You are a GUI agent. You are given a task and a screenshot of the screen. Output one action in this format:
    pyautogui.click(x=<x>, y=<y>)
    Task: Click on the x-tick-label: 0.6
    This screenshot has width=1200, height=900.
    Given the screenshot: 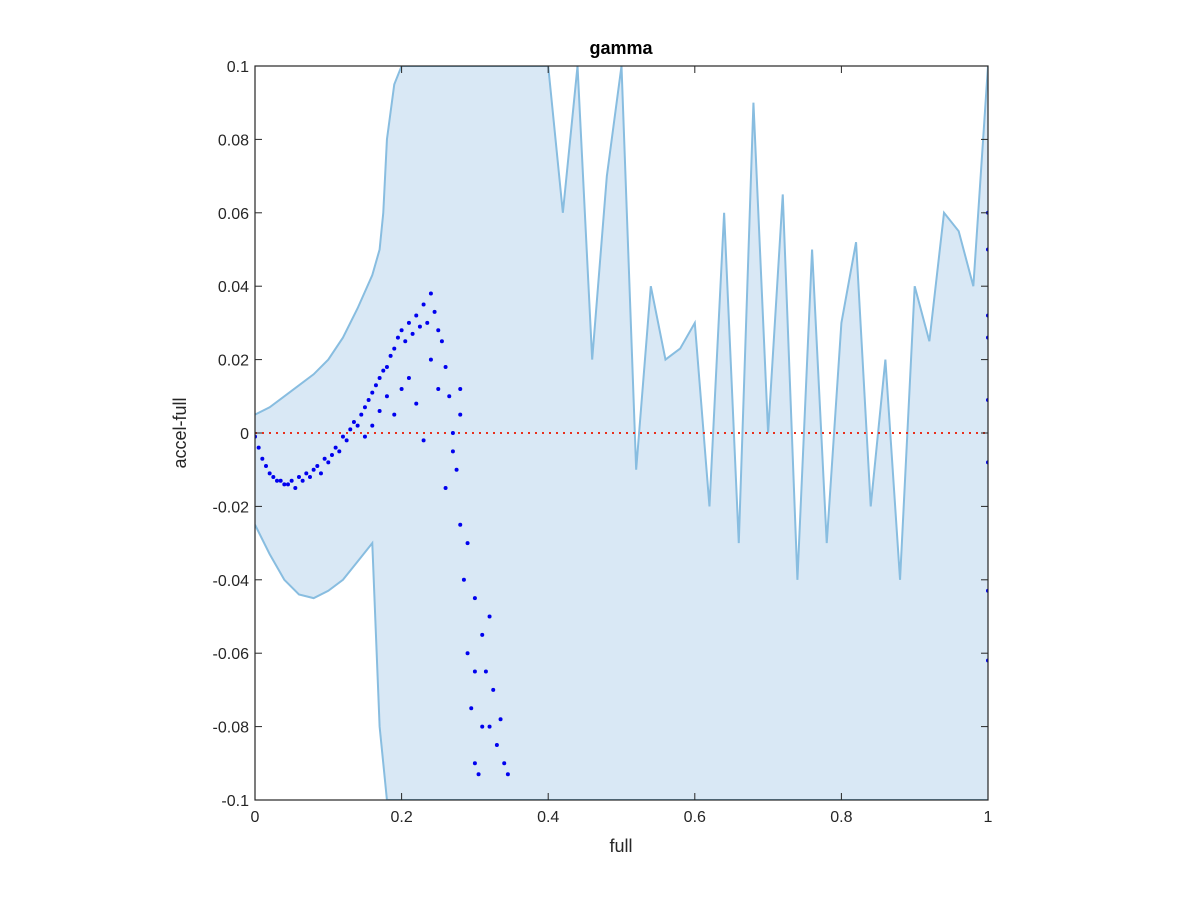 What is the action you would take?
    pyautogui.click(x=695, y=817)
    